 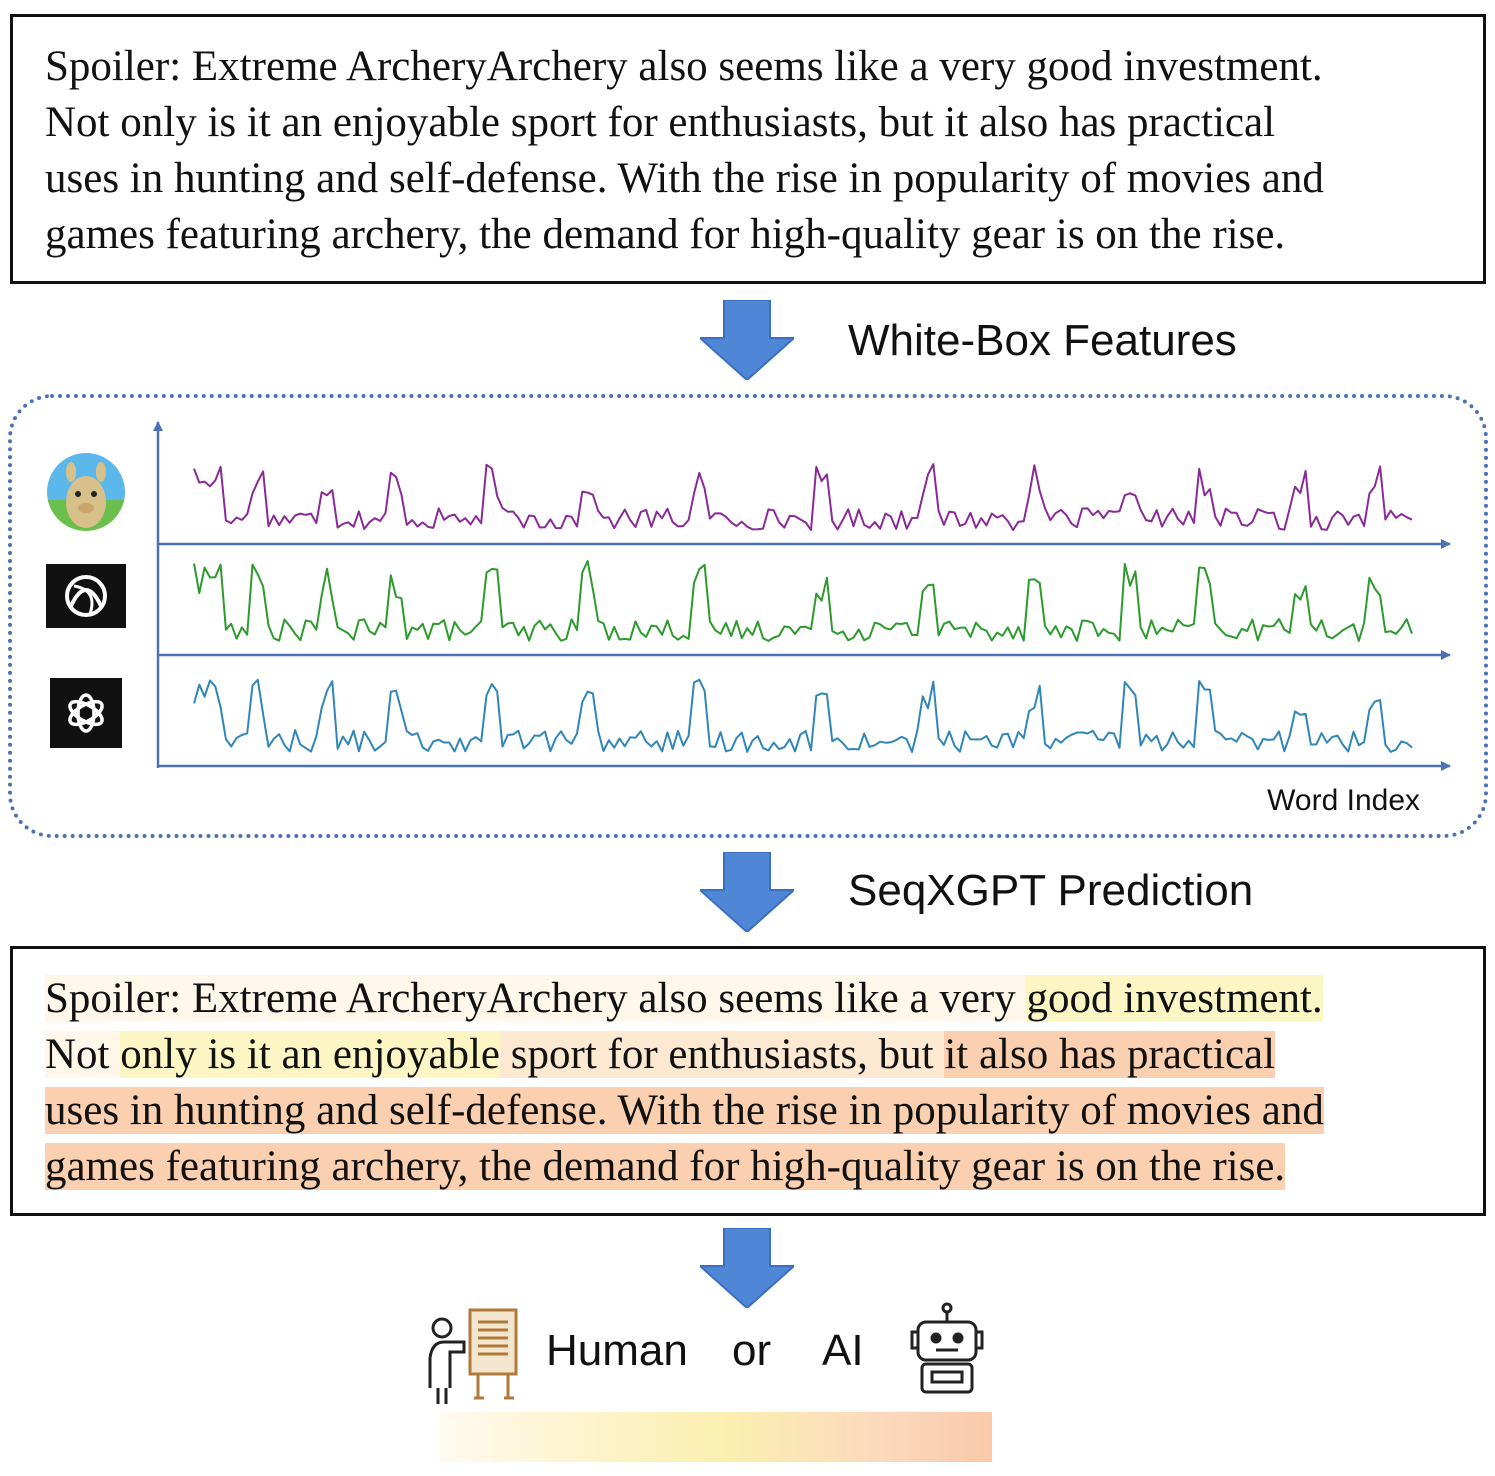 I want to click on human-presenter-icon, so click(x=473, y=1356).